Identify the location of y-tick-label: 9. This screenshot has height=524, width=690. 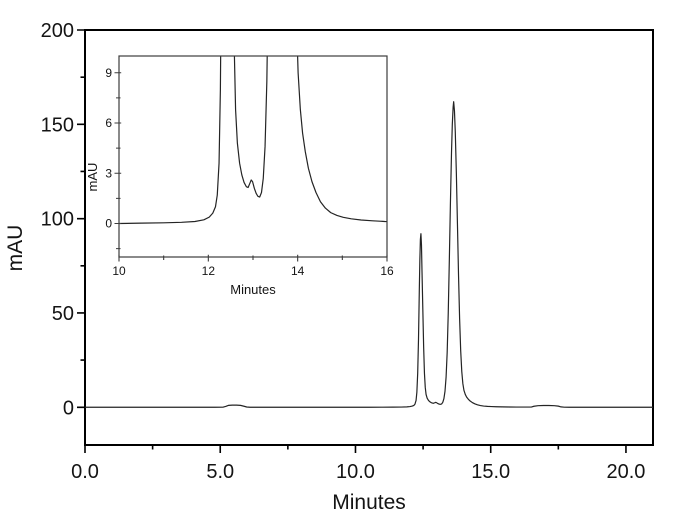
(108, 73).